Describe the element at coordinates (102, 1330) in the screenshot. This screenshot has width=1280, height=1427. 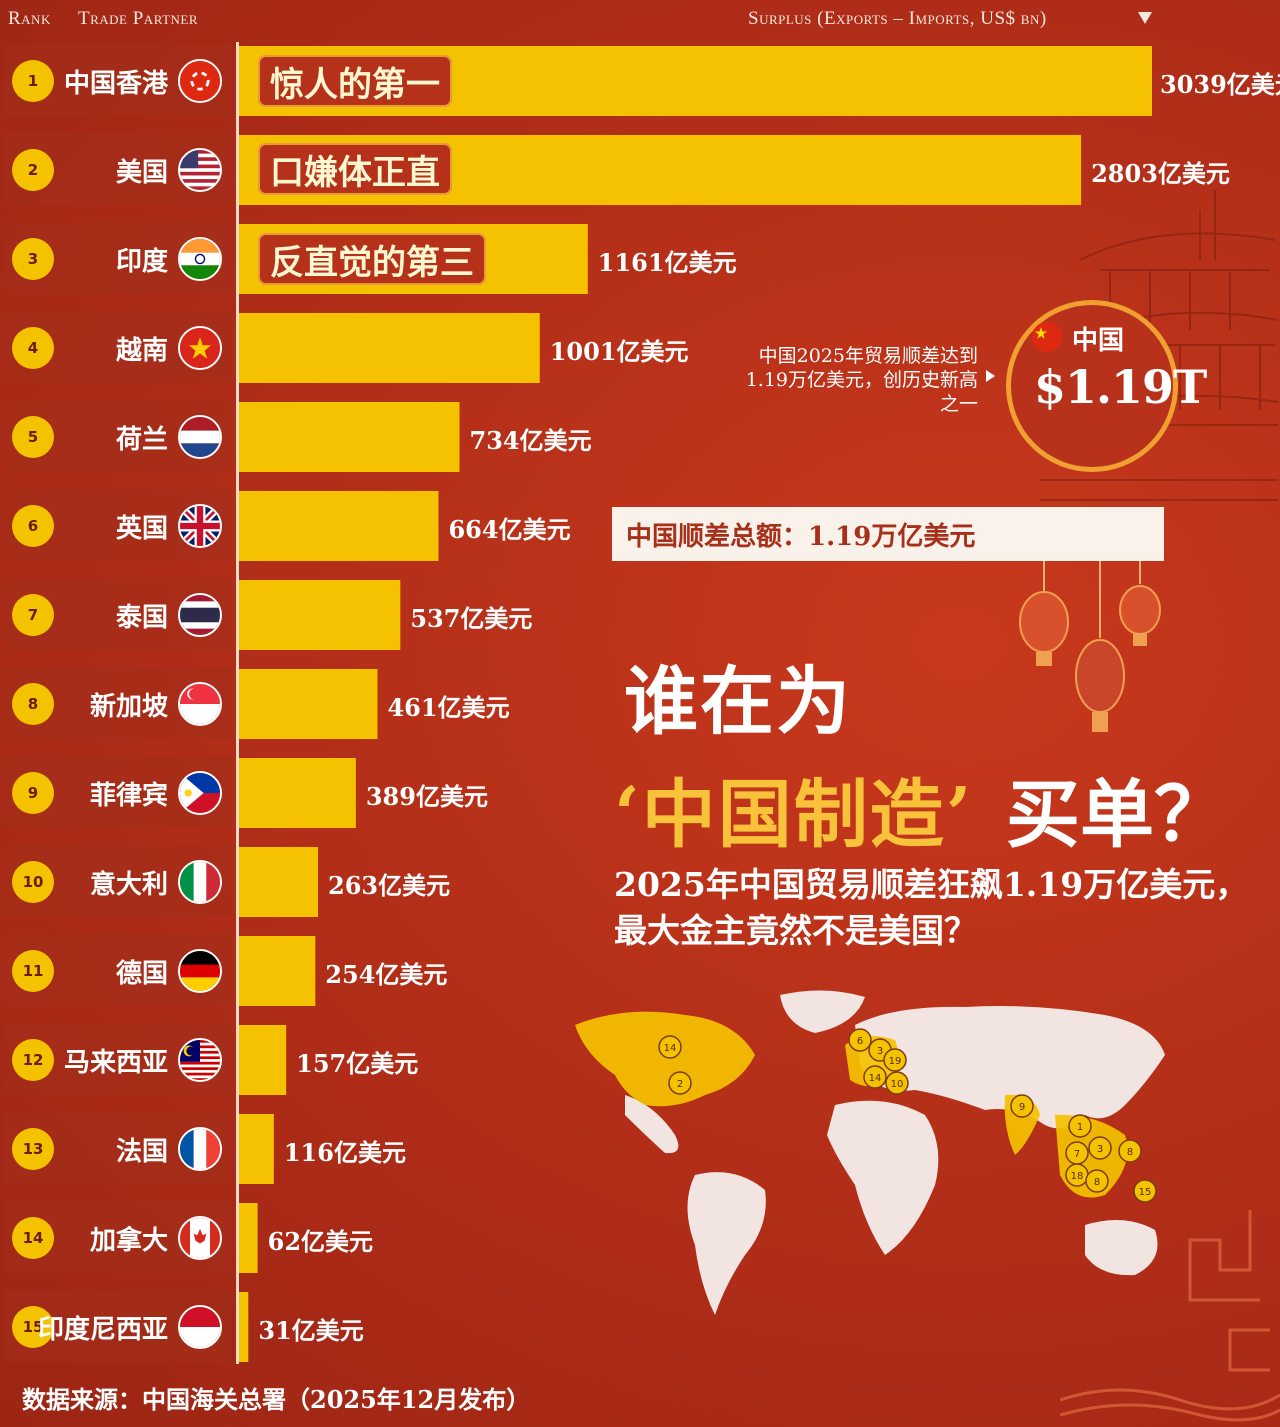
I see `partner-name: 印度尼西亚` at that location.